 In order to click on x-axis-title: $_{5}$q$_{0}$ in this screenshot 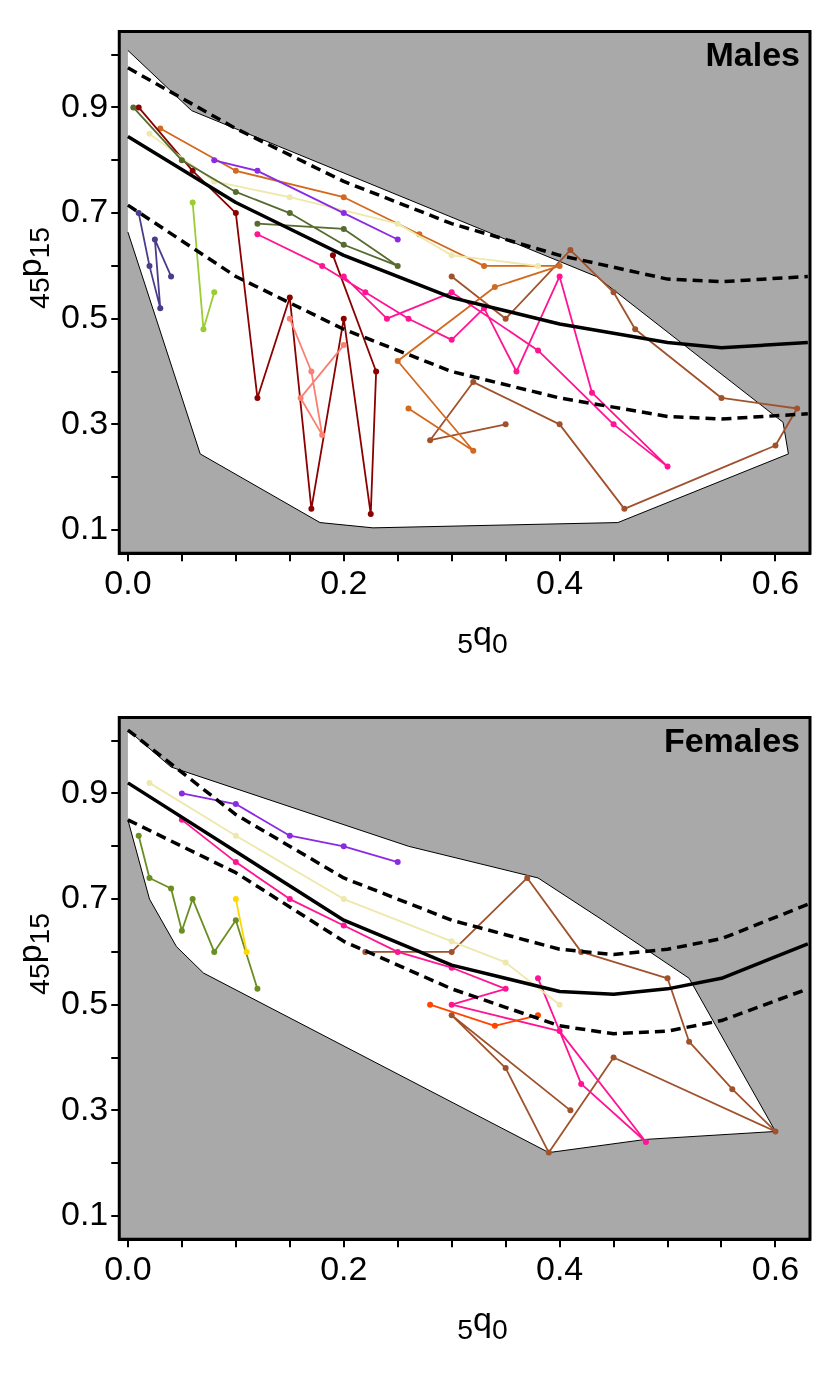, I will do `click(482, 1323)`.